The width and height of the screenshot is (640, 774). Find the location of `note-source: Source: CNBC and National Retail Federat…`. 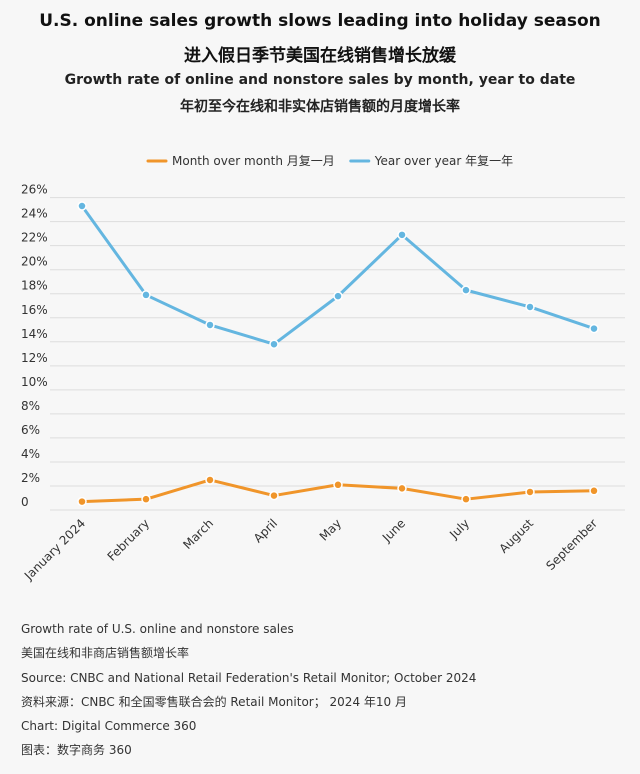

note-source: Source: CNBC and National Retail Federat… is located at coordinates (249, 677).